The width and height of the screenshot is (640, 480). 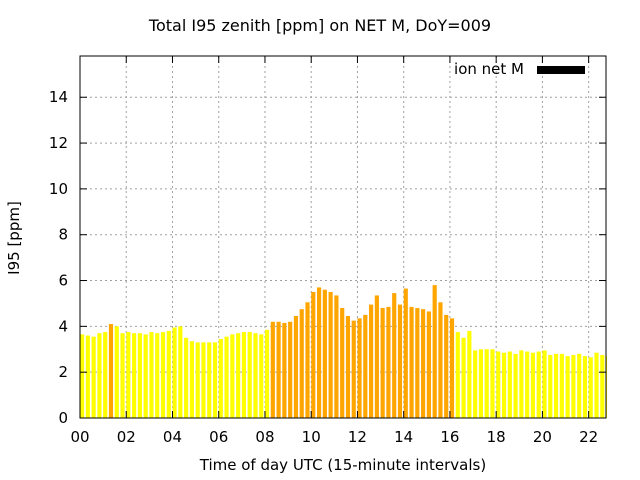 What do you see at coordinates (58, 143) in the screenshot?
I see `y-tick-label: 12` at bounding box center [58, 143].